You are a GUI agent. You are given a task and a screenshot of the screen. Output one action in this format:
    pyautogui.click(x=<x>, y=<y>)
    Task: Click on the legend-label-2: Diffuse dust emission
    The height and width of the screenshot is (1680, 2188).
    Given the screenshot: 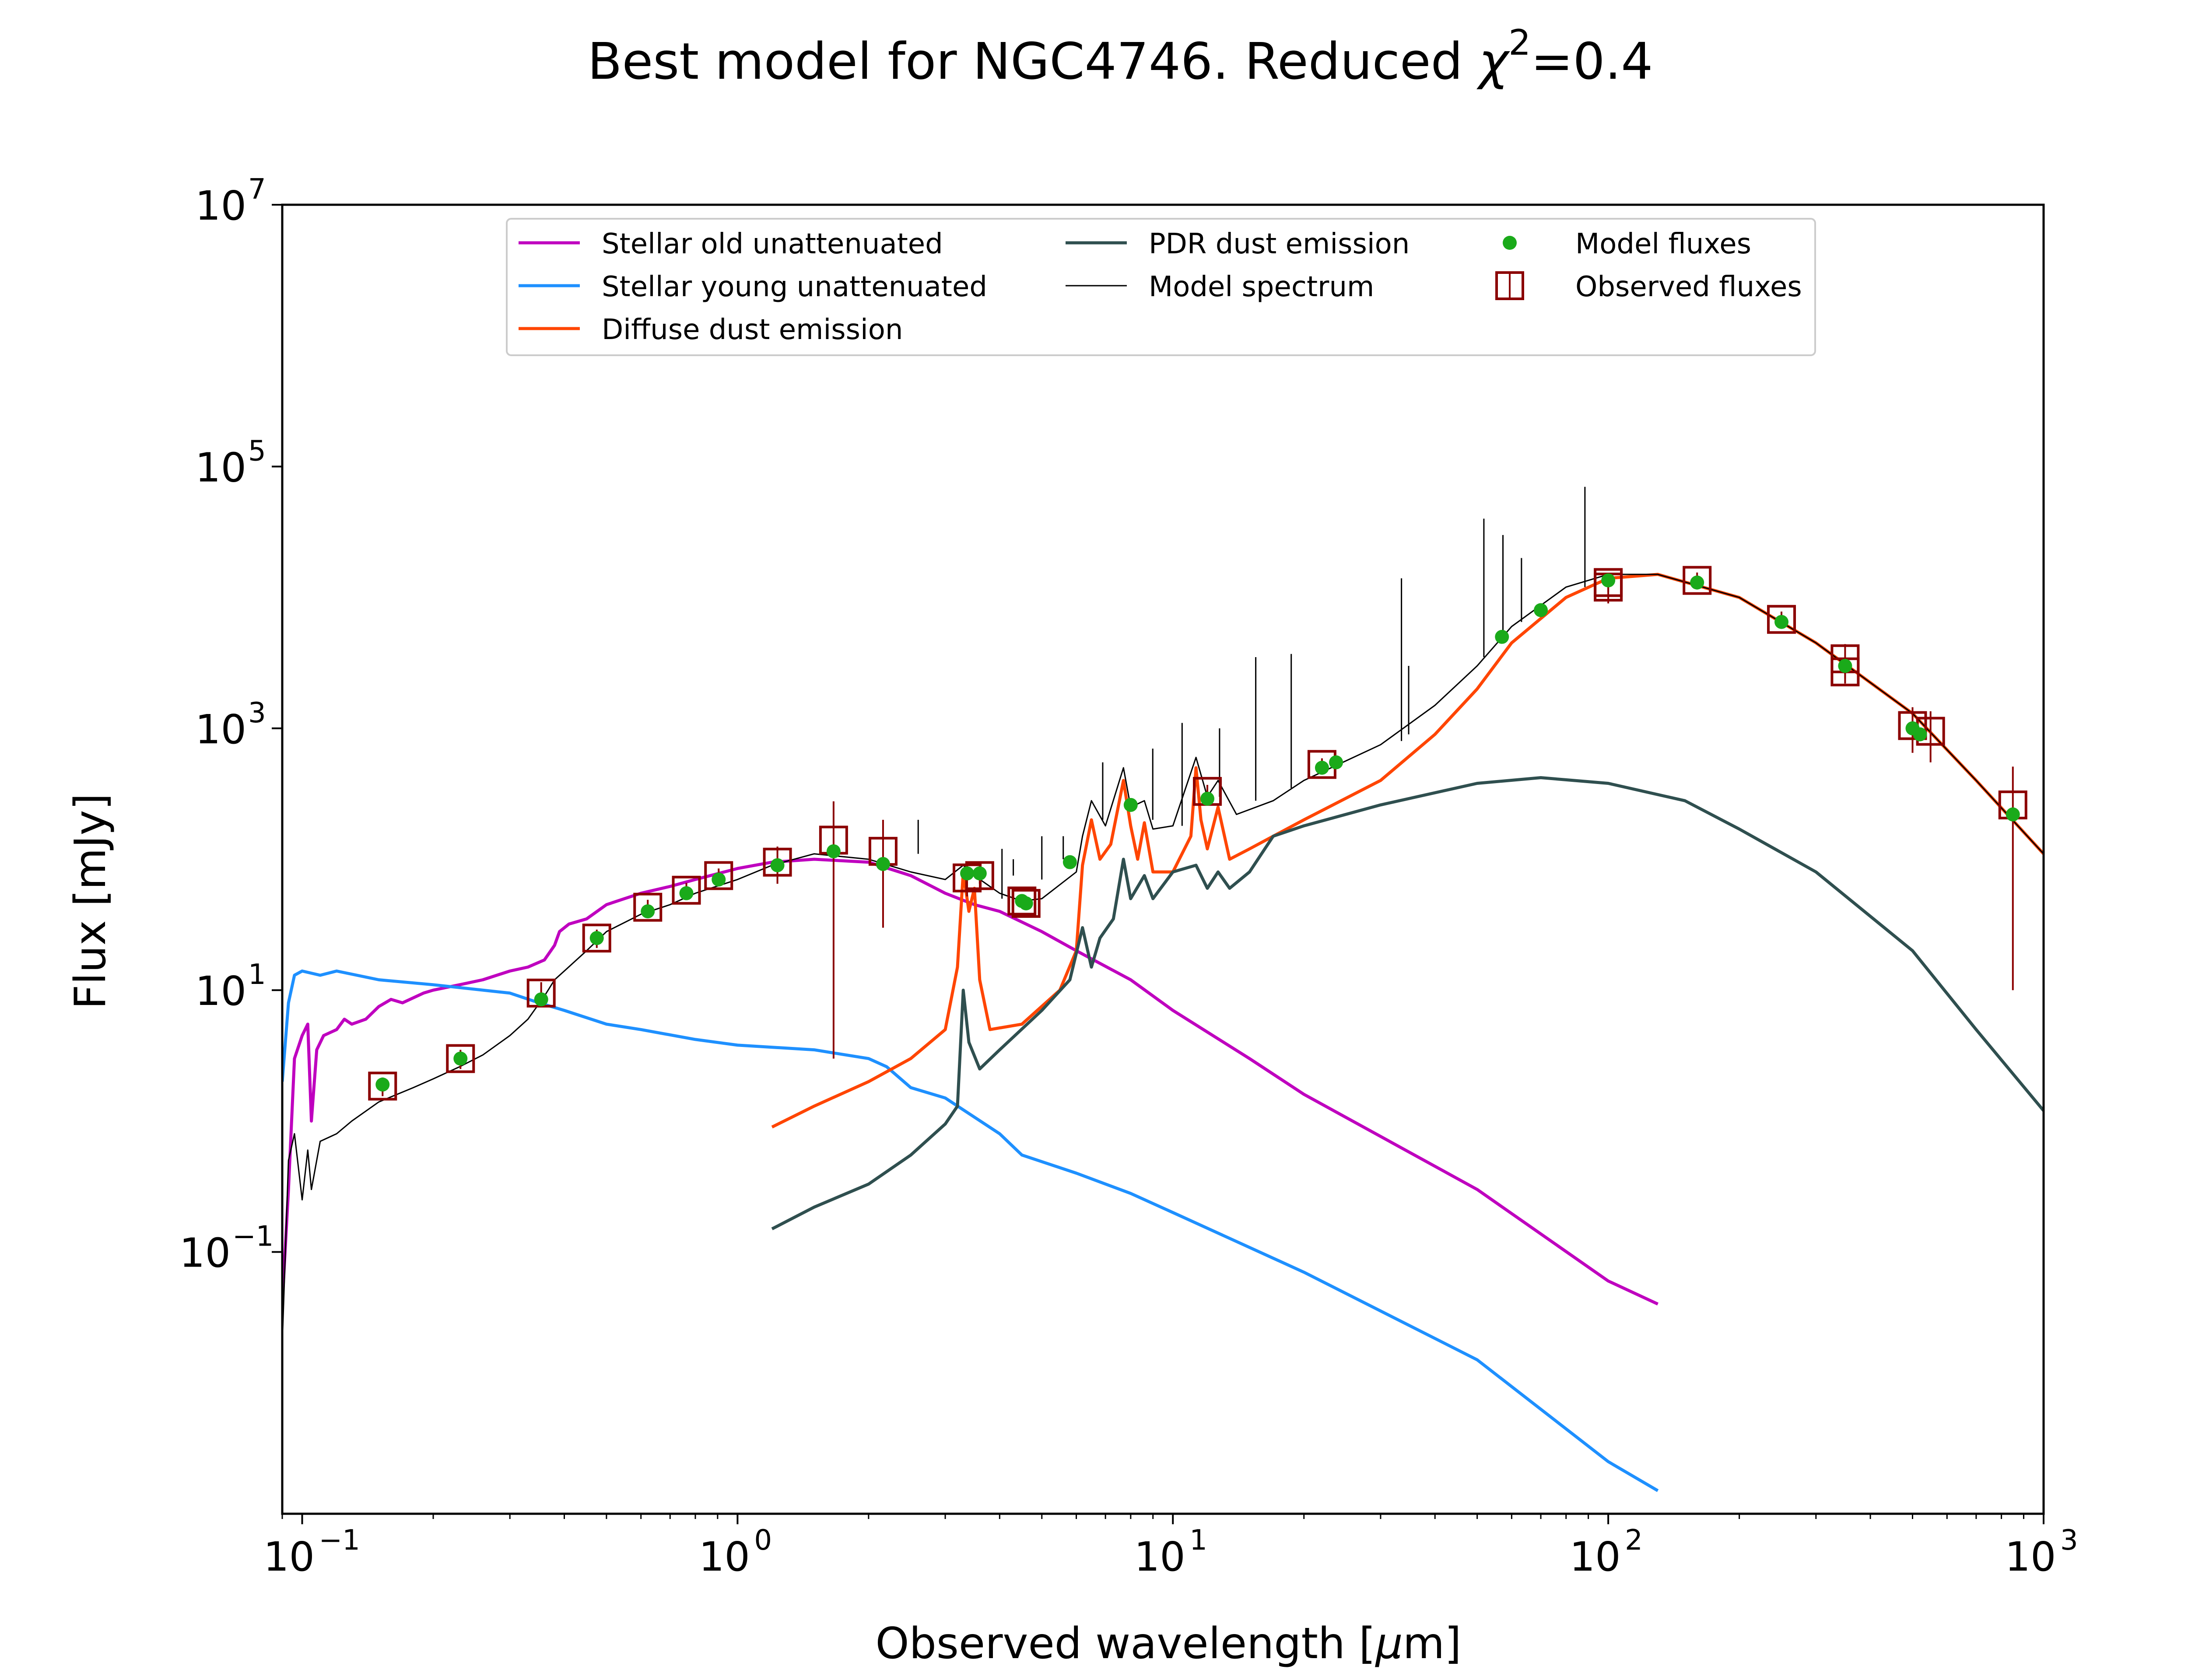 What is the action you would take?
    pyautogui.click(x=752, y=330)
    